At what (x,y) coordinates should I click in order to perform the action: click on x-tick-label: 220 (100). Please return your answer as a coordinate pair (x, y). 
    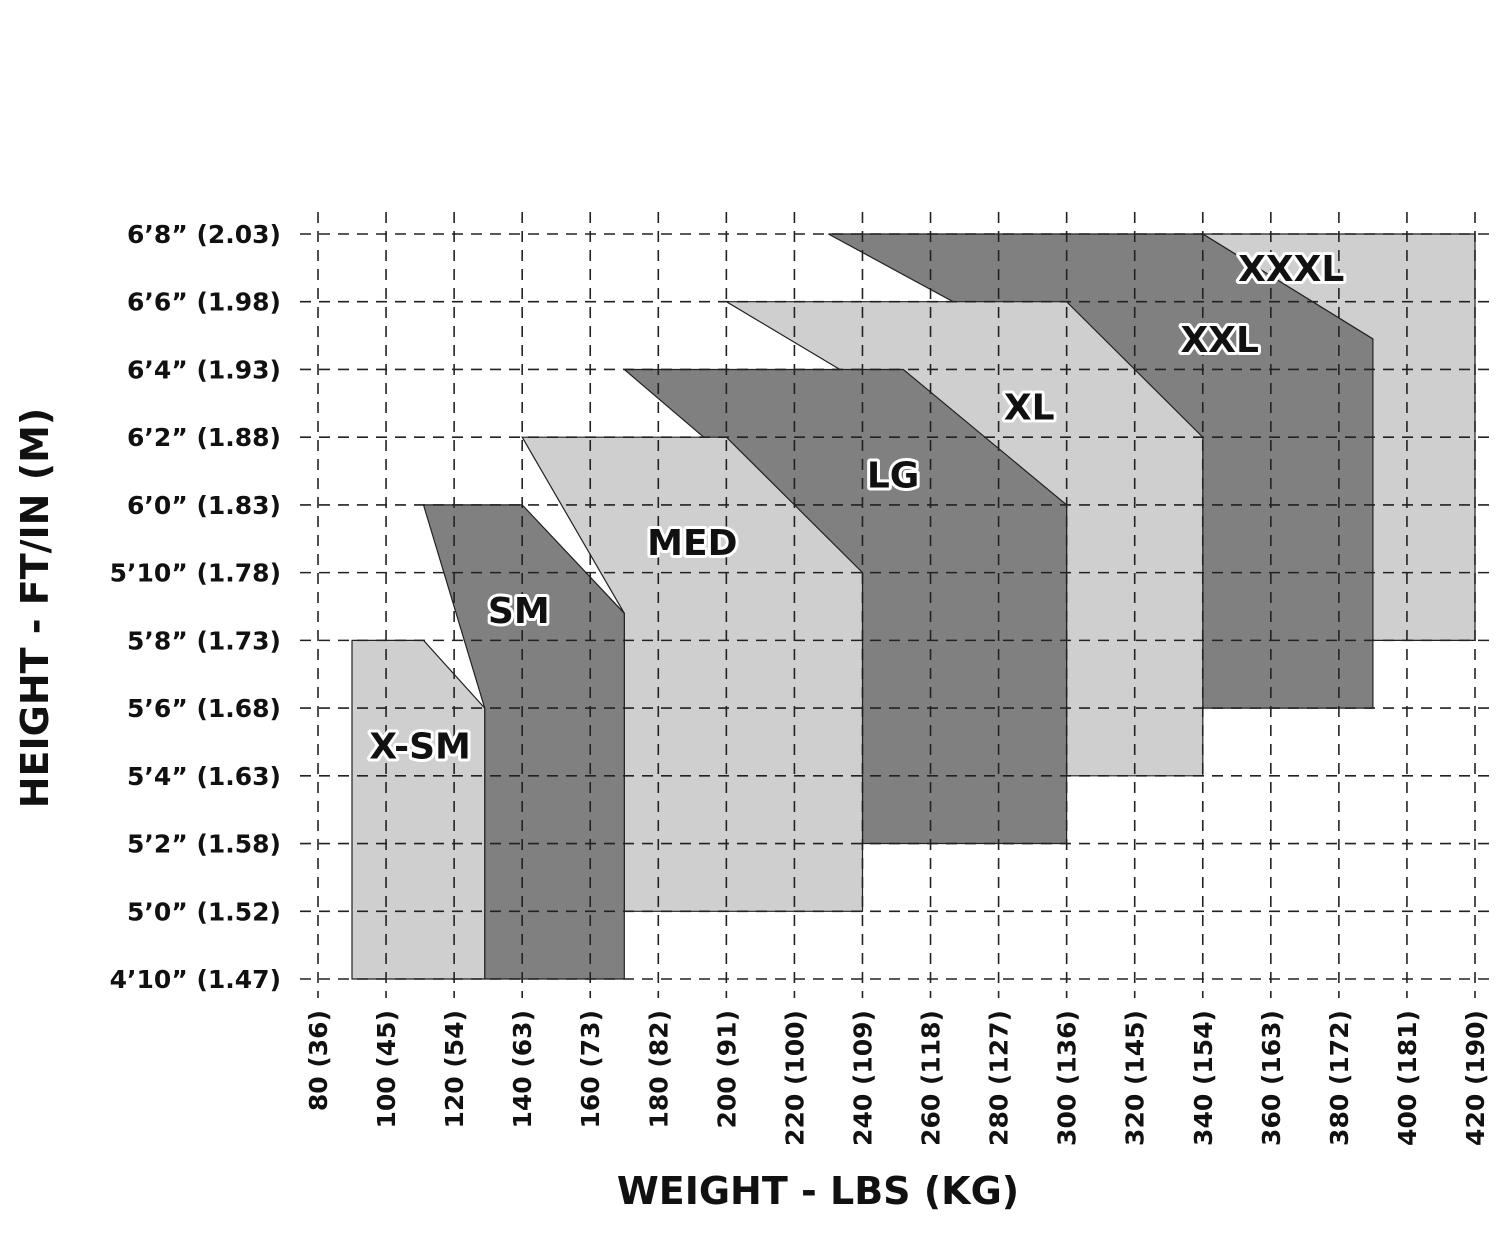
    Looking at the image, I should click on (794, 1078).